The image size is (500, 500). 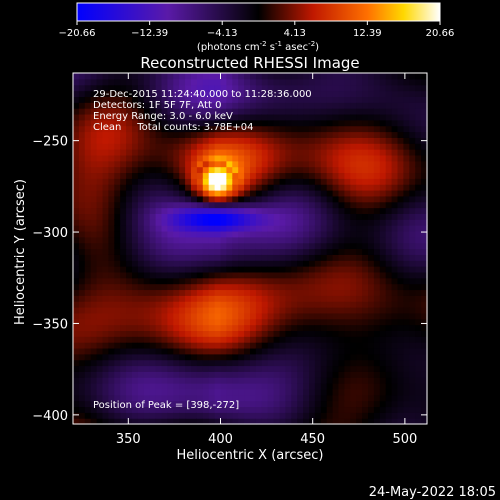 I want to click on x-tick-label: 450, so click(x=312, y=439).